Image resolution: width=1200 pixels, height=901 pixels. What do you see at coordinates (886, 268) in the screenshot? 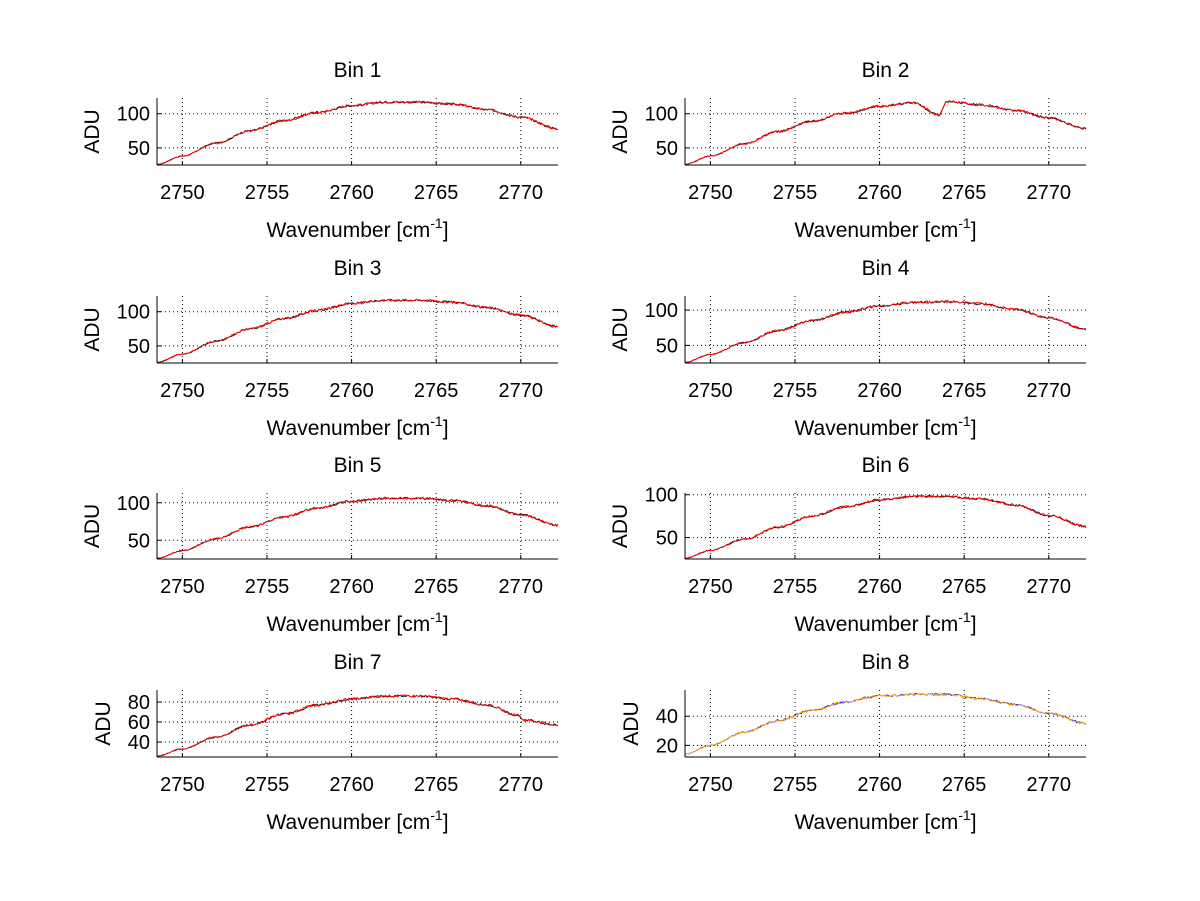
I see `subplot-title: Bin 4` at bounding box center [886, 268].